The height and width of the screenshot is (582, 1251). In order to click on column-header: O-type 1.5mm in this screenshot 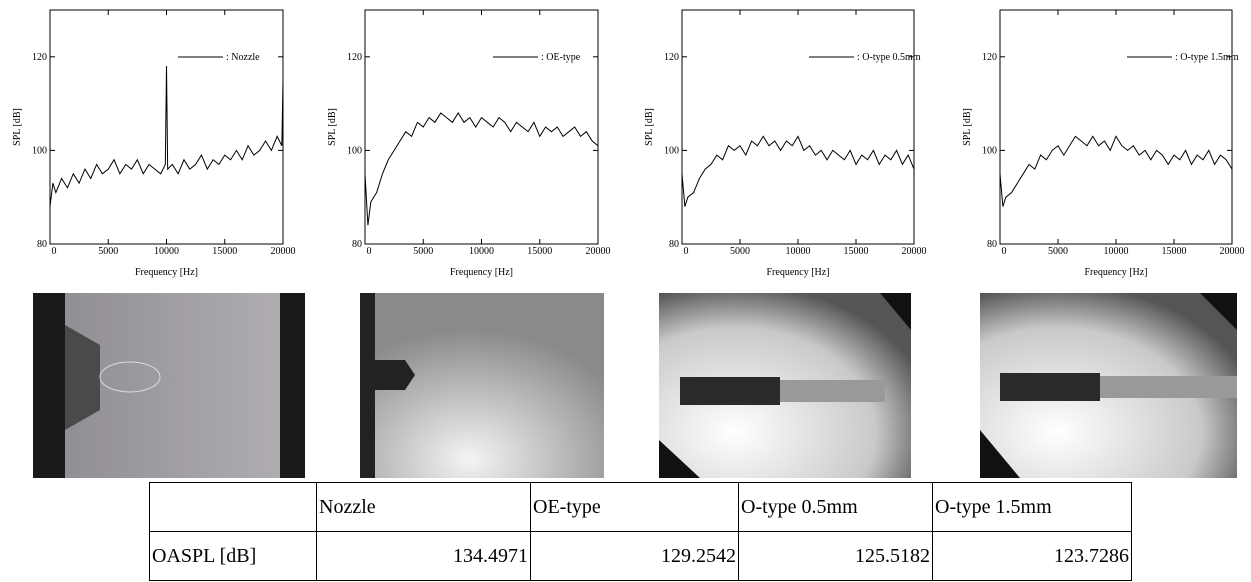, I will do `click(1032, 507)`.